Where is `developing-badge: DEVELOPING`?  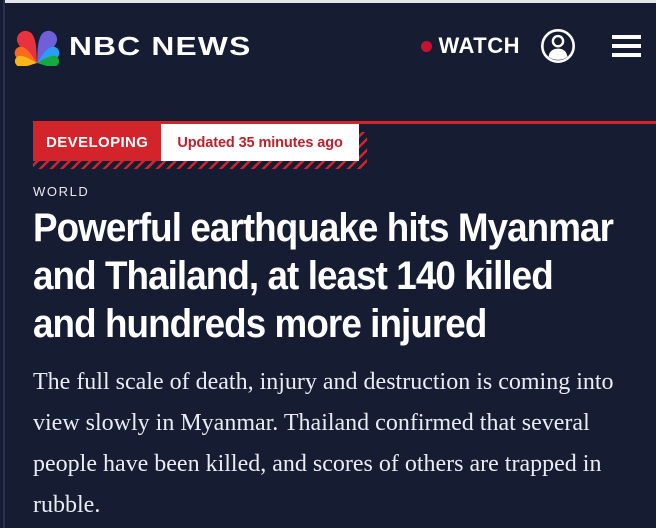 developing-badge: DEVELOPING is located at coordinates (97, 142).